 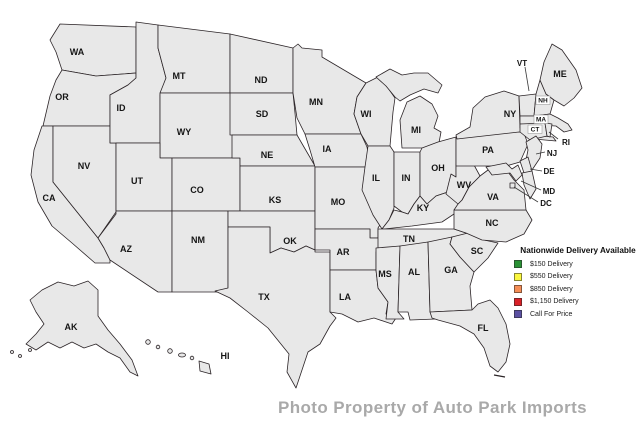 I want to click on state-label-pa: PA, so click(x=488, y=150).